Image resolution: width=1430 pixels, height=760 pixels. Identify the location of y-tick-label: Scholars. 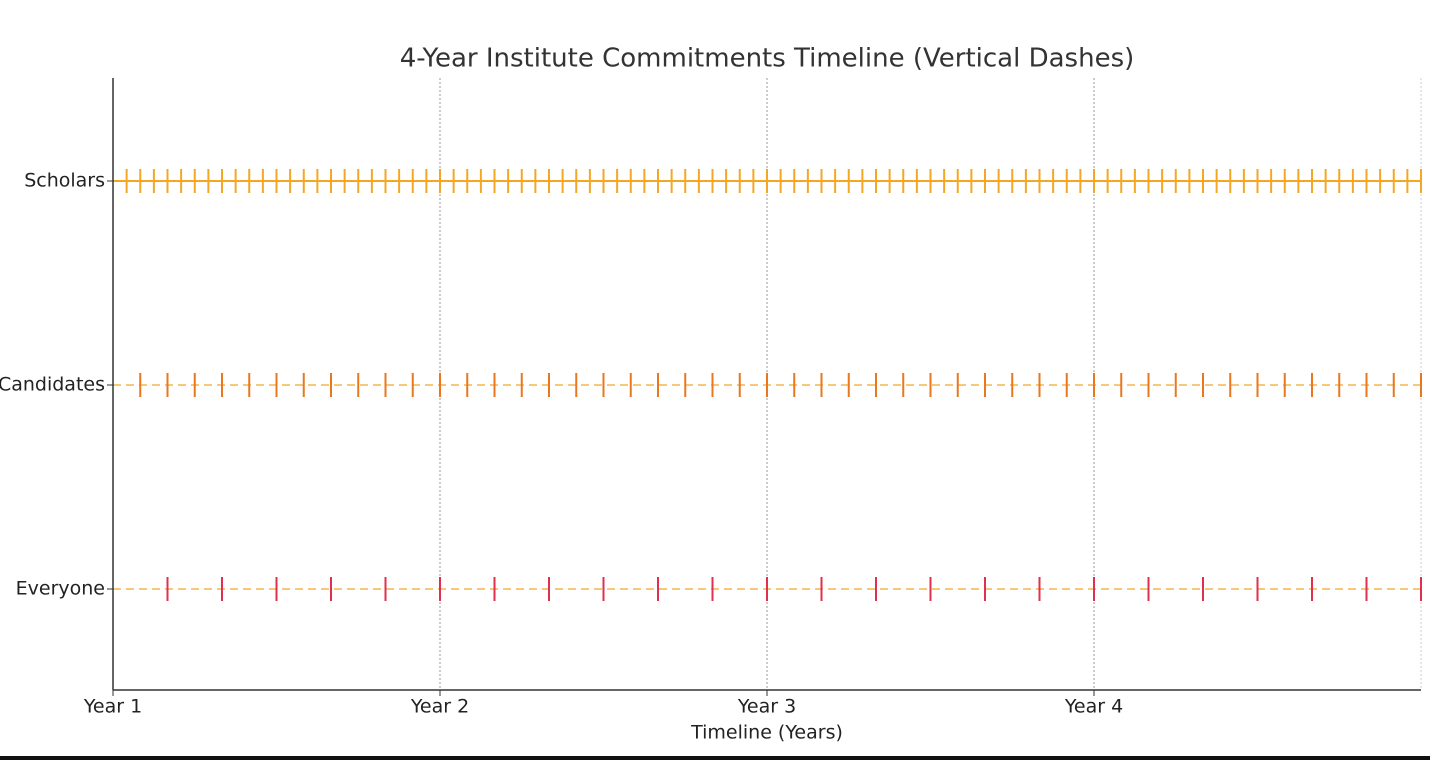
(64, 181).